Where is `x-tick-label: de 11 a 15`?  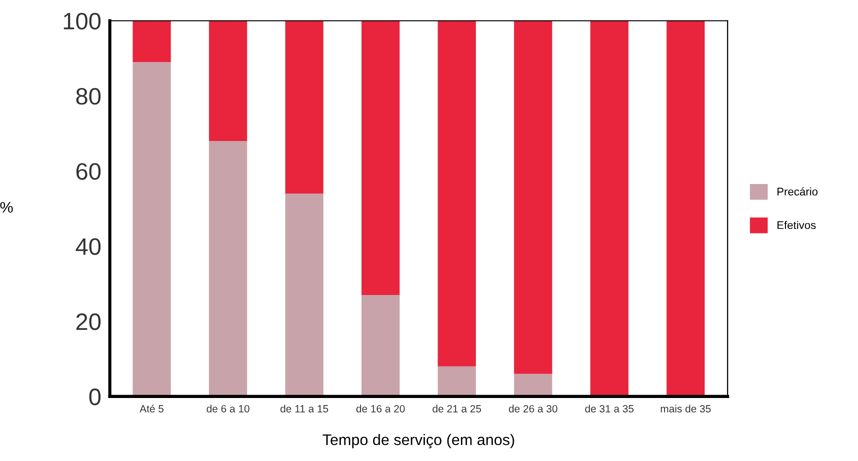 x-tick-label: de 11 a 15 is located at coordinates (304, 408).